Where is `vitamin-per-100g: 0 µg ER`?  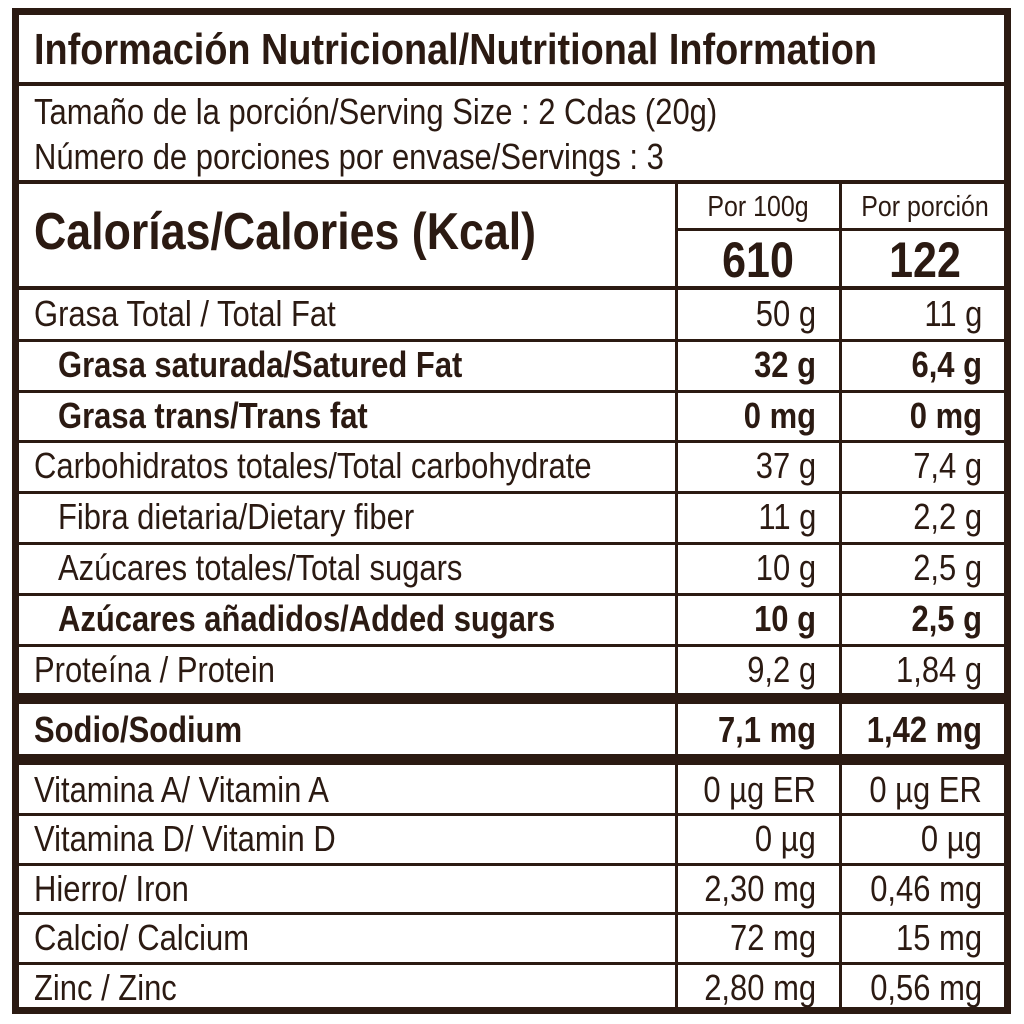 vitamin-per-100g: 0 µg ER is located at coordinates (759, 789).